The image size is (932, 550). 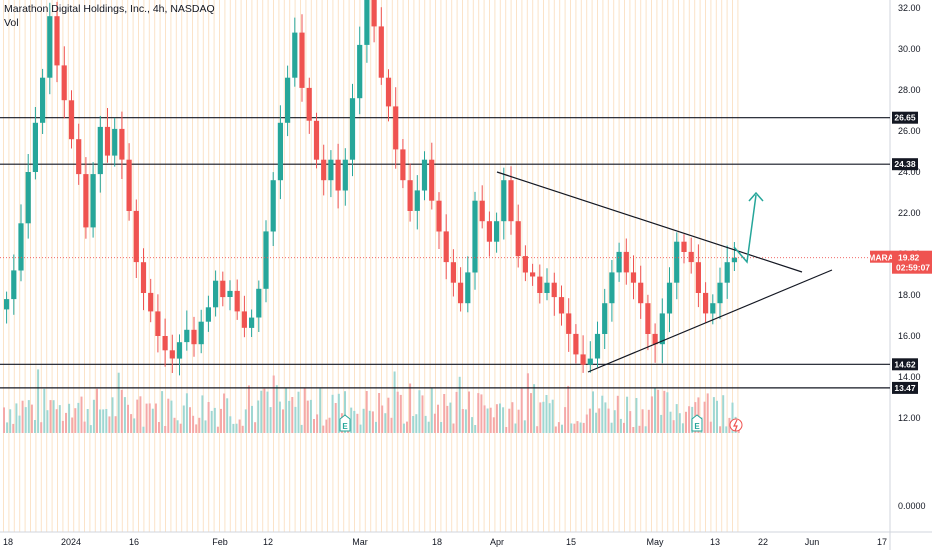 What do you see at coordinates (268, 542) in the screenshot?
I see `x-tick-label: 12` at bounding box center [268, 542].